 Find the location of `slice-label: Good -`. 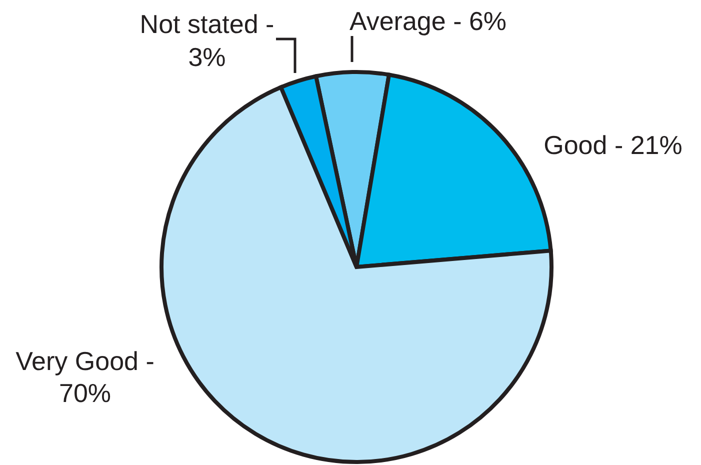

slice-label: Good - is located at coordinates (584, 145).